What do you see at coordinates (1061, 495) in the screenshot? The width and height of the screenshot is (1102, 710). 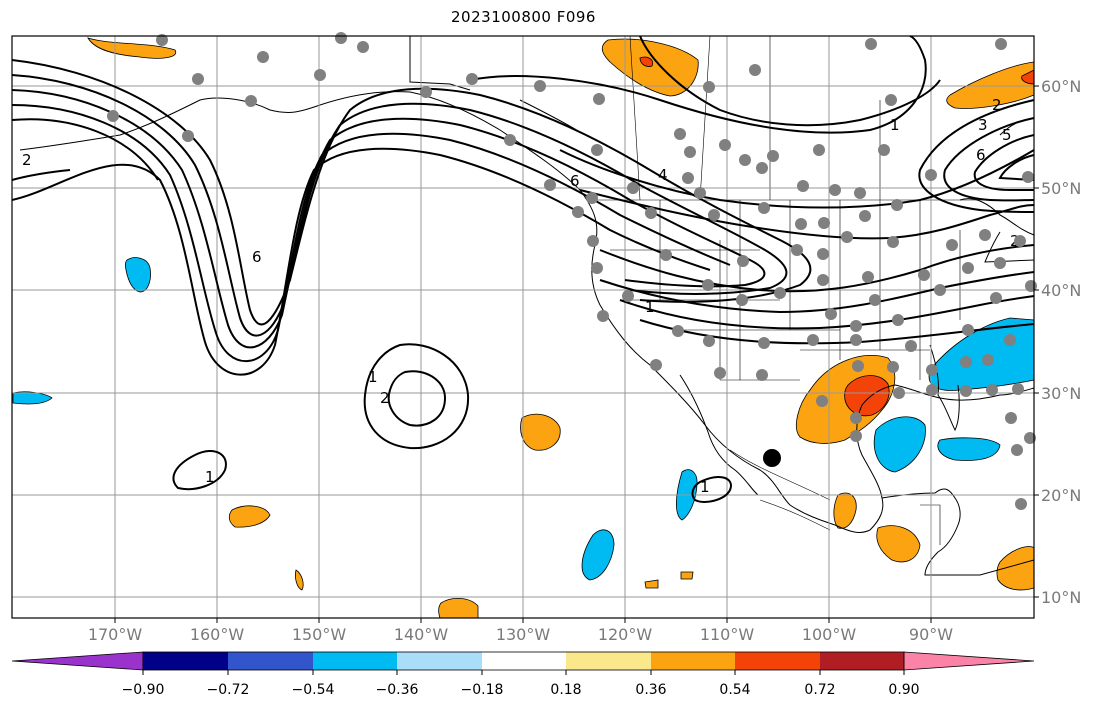 I see `lat-label: 20°N` at bounding box center [1061, 495].